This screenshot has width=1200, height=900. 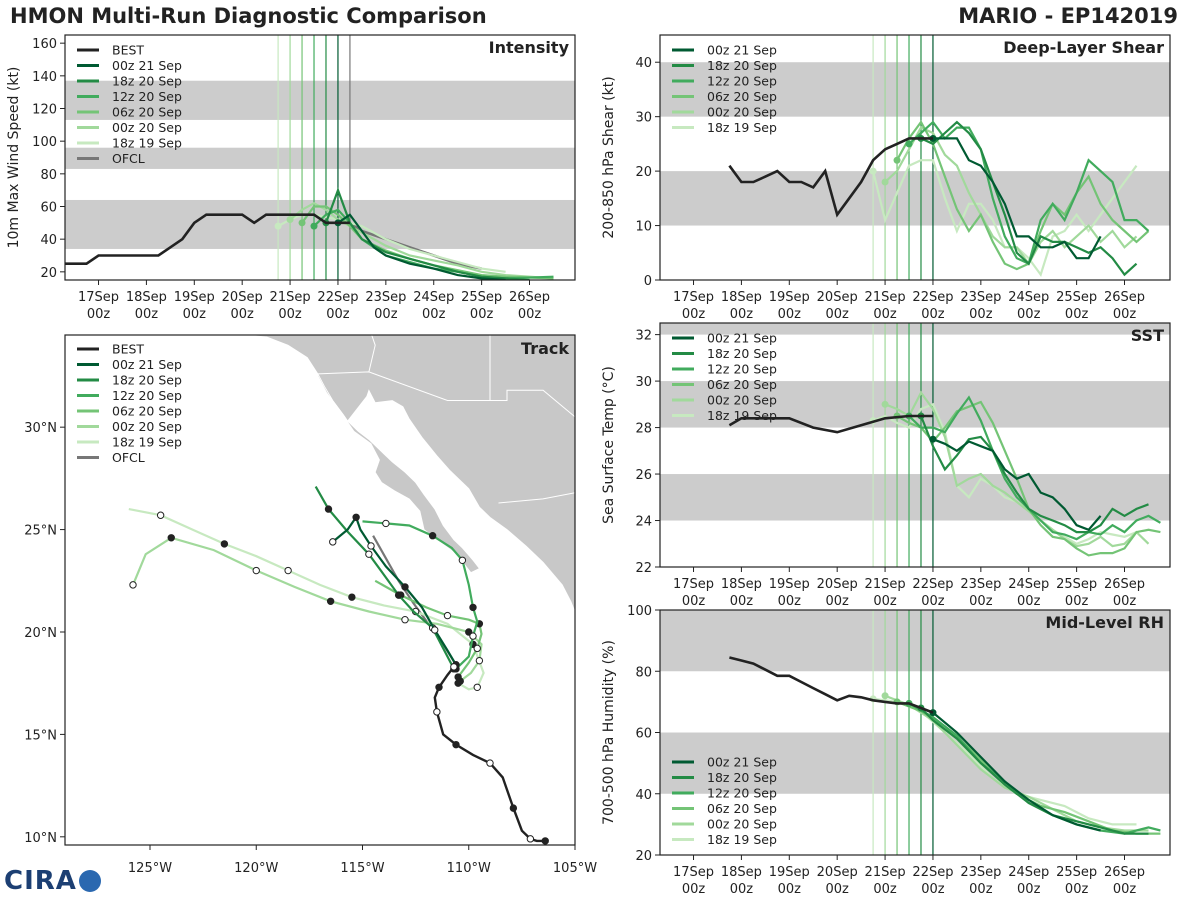 I want to click on rh-xtick-day: 22Sep, so click(x=932, y=872).